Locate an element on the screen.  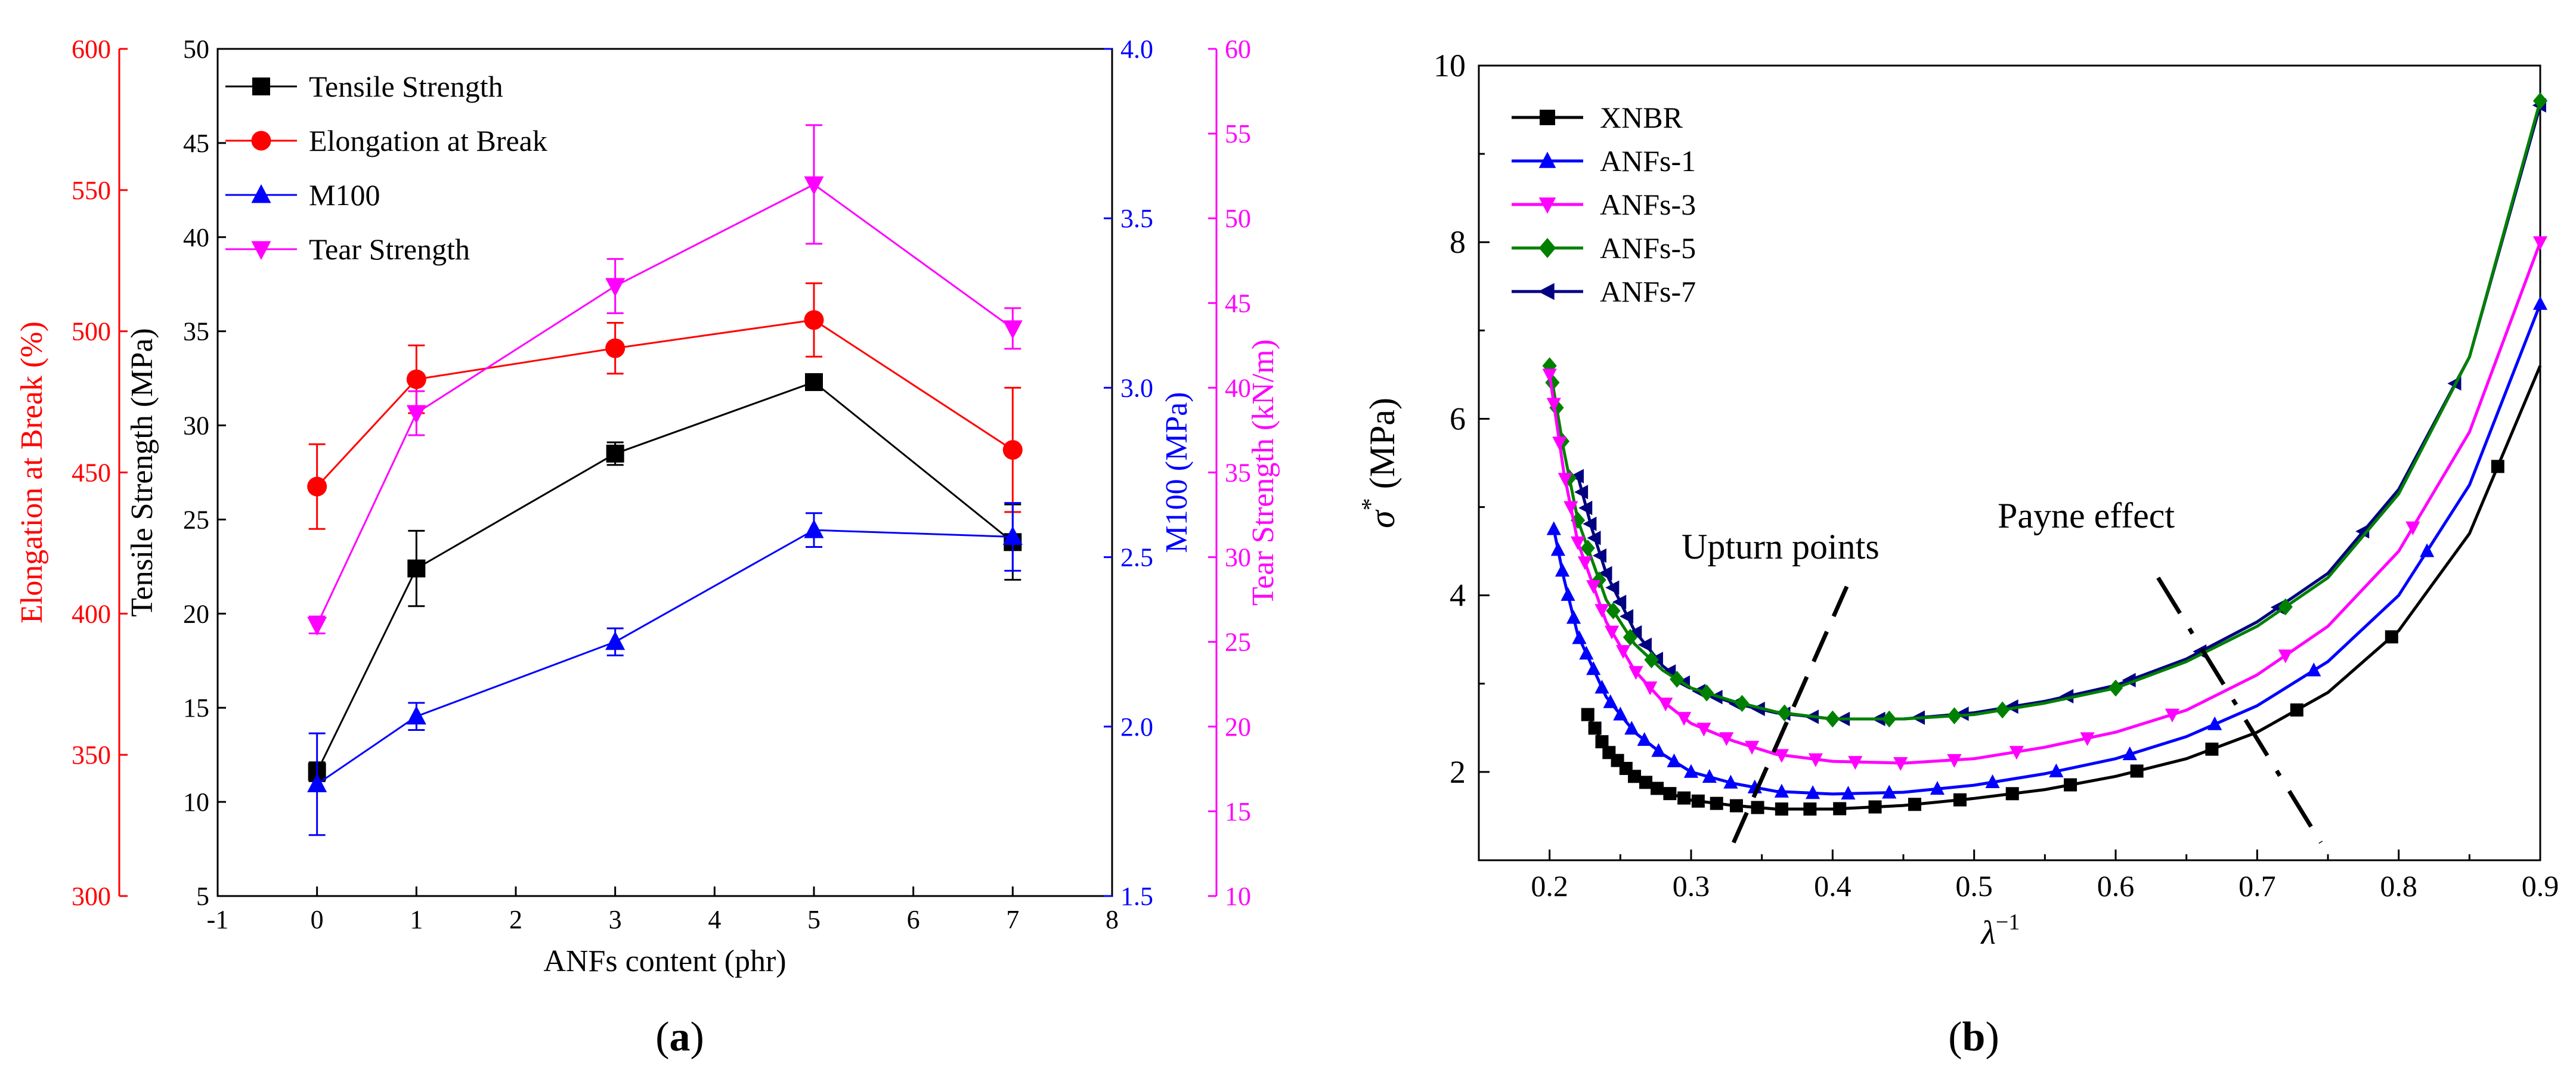
y-tick-label: 2.5 is located at coordinates (1136, 557).